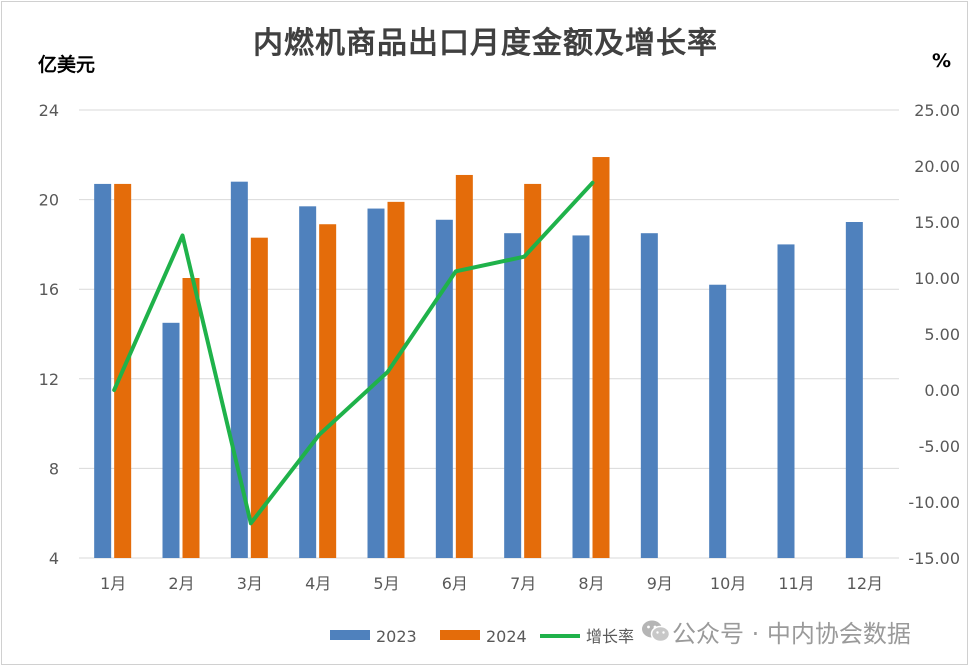 Image resolution: width=971 pixels, height=668 pixels. I want to click on left-tick-label: 20, so click(49, 200).